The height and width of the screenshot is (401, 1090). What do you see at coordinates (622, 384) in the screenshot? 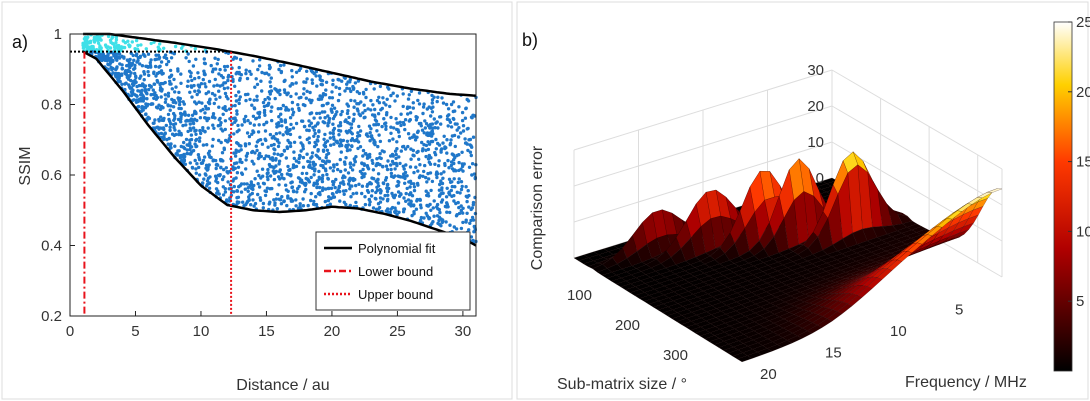
I see `x-axis-title-3d: Sub-matrix size / °` at bounding box center [622, 384].